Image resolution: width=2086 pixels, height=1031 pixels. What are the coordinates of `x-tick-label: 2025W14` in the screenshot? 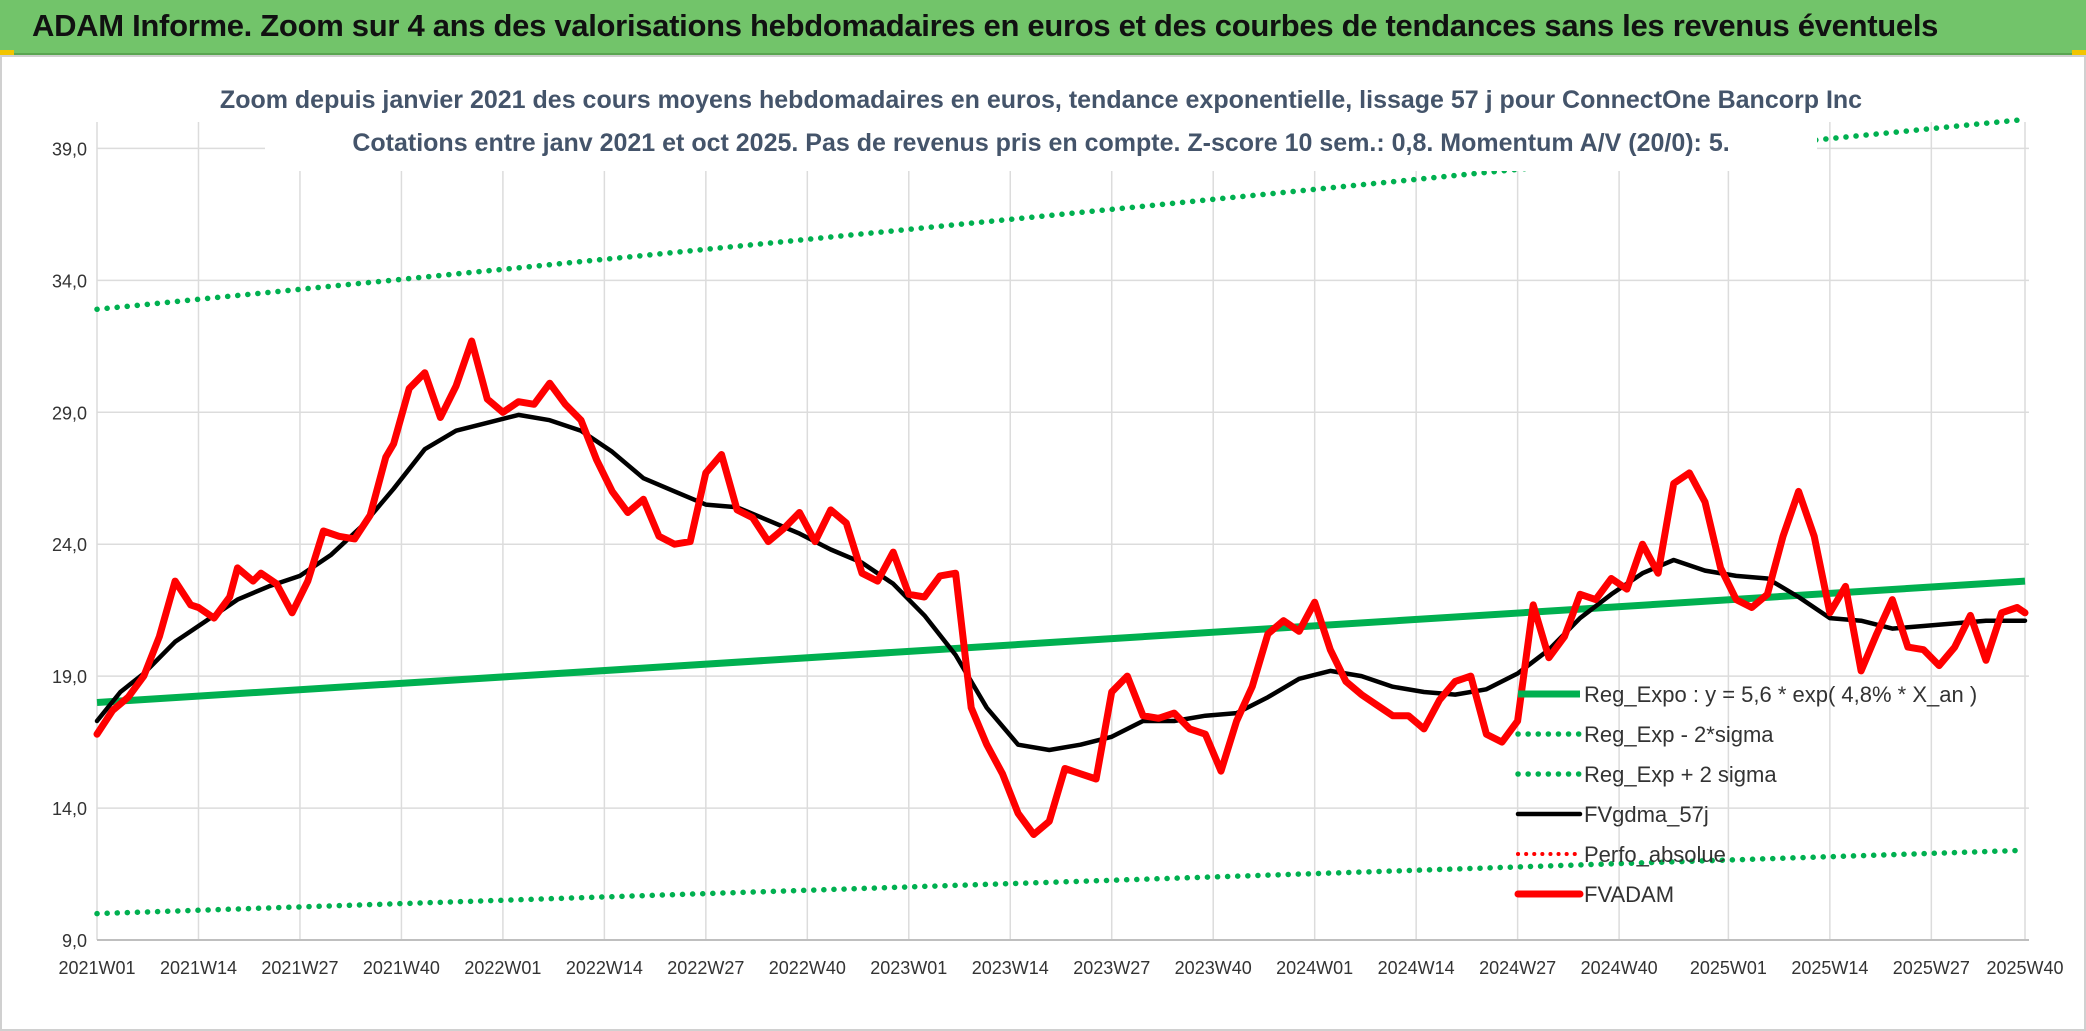 It's located at (1829, 968).